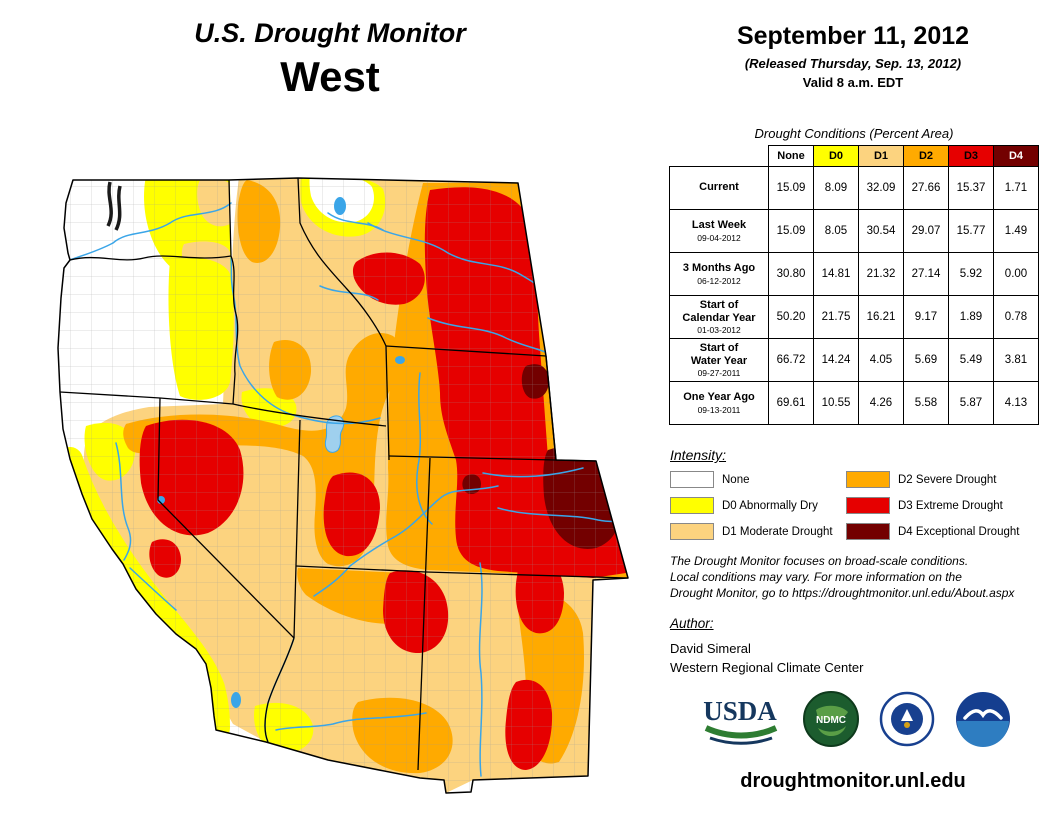  What do you see at coordinates (907, 725) in the screenshot?
I see `commerce-emblem-dot` at bounding box center [907, 725].